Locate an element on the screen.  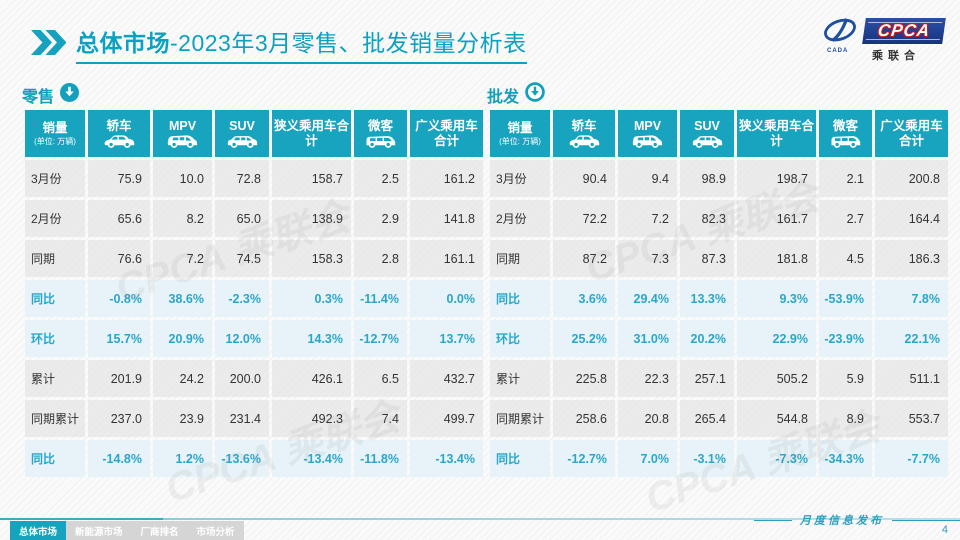
column-header: 广义乘用车合计 is located at coordinates (446, 133).